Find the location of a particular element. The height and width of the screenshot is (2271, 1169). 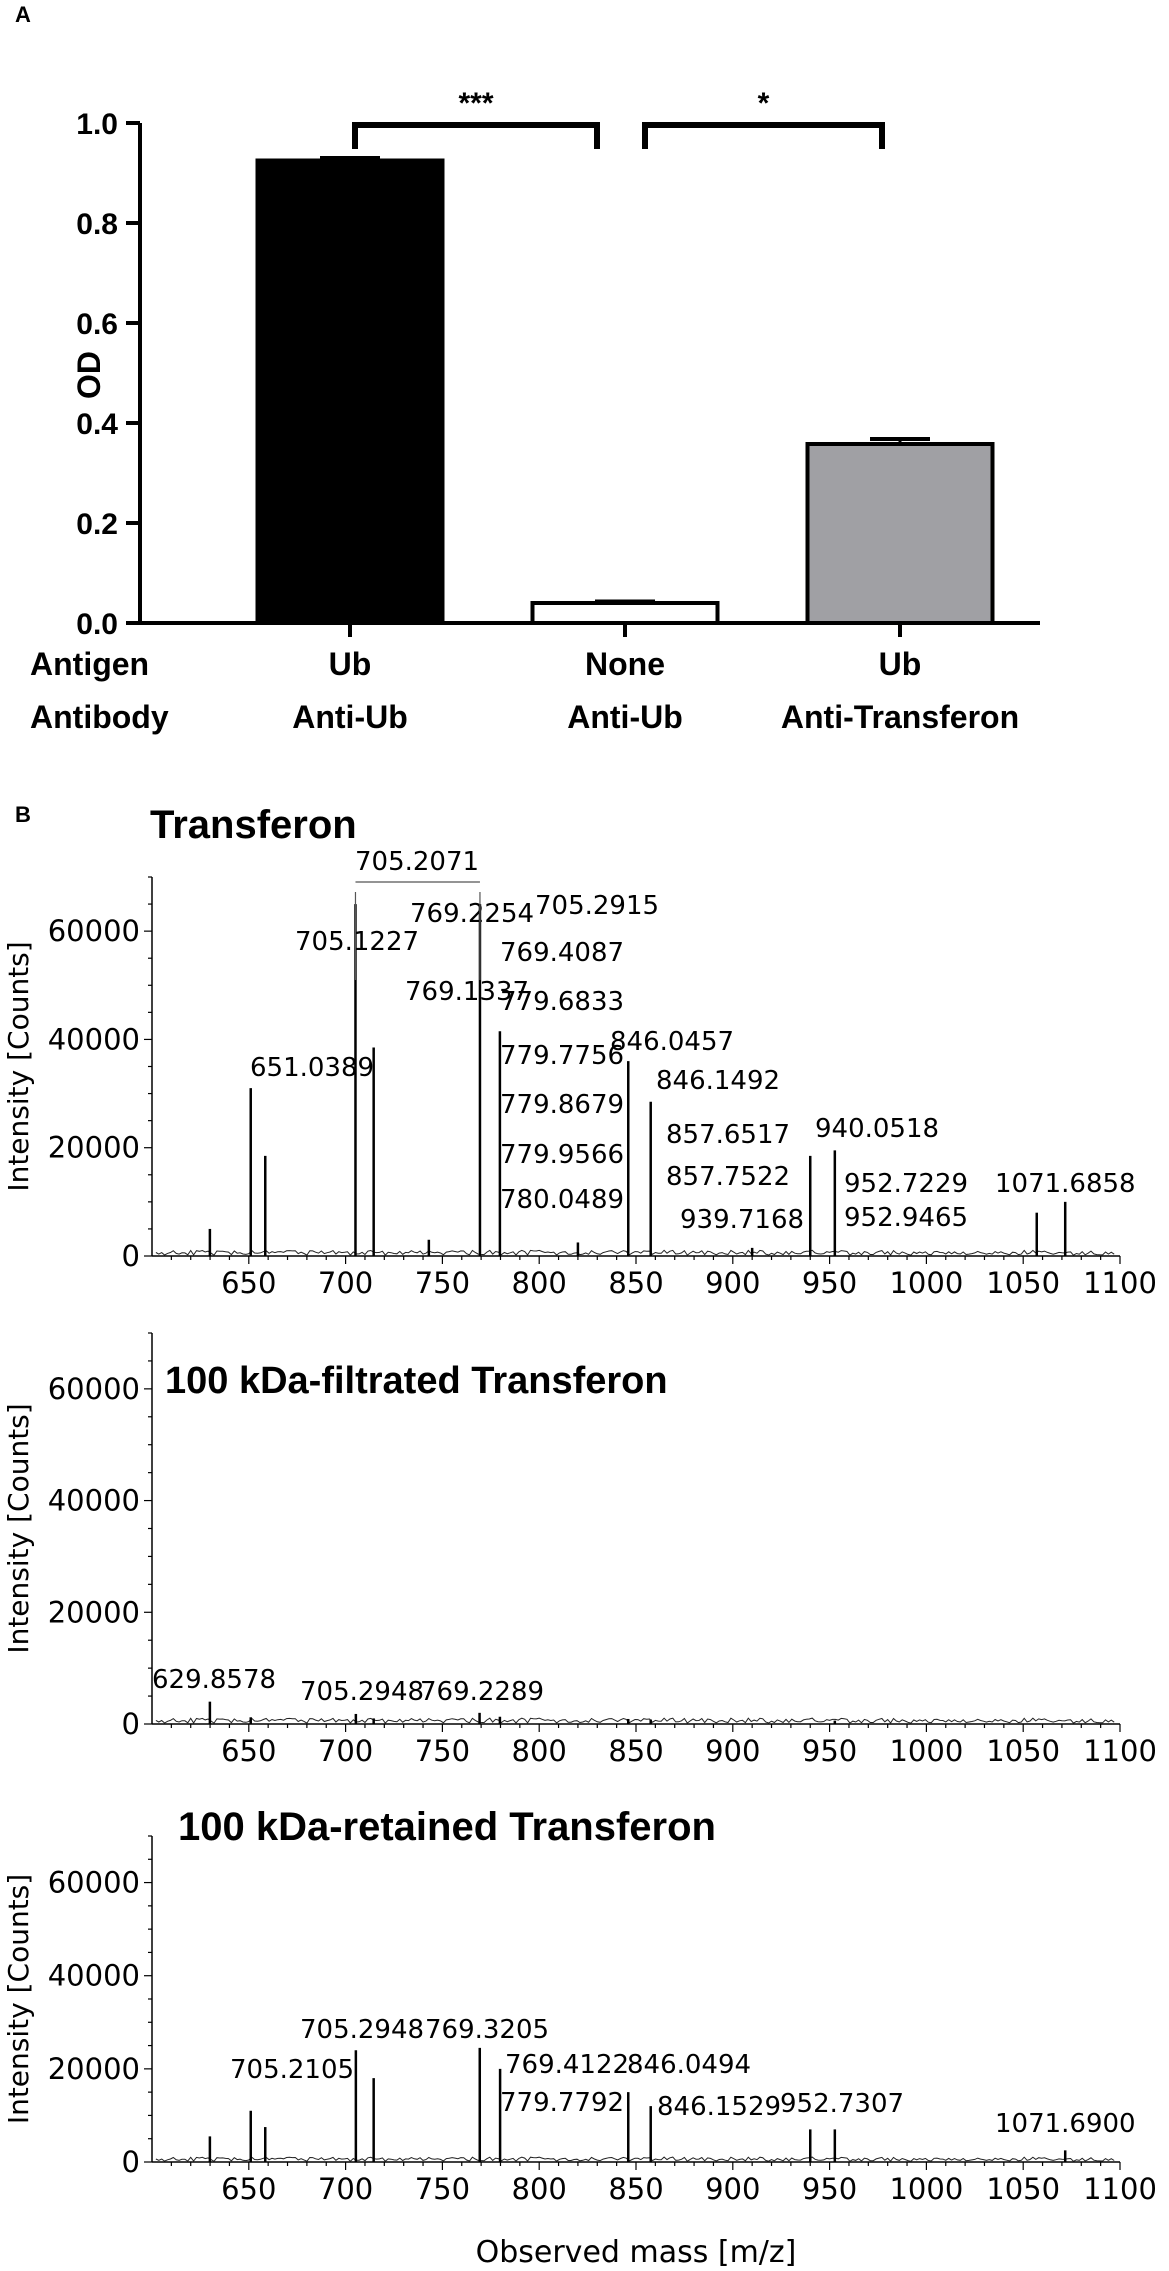

peak-annotation: 939.7168 is located at coordinates (742, 1220).